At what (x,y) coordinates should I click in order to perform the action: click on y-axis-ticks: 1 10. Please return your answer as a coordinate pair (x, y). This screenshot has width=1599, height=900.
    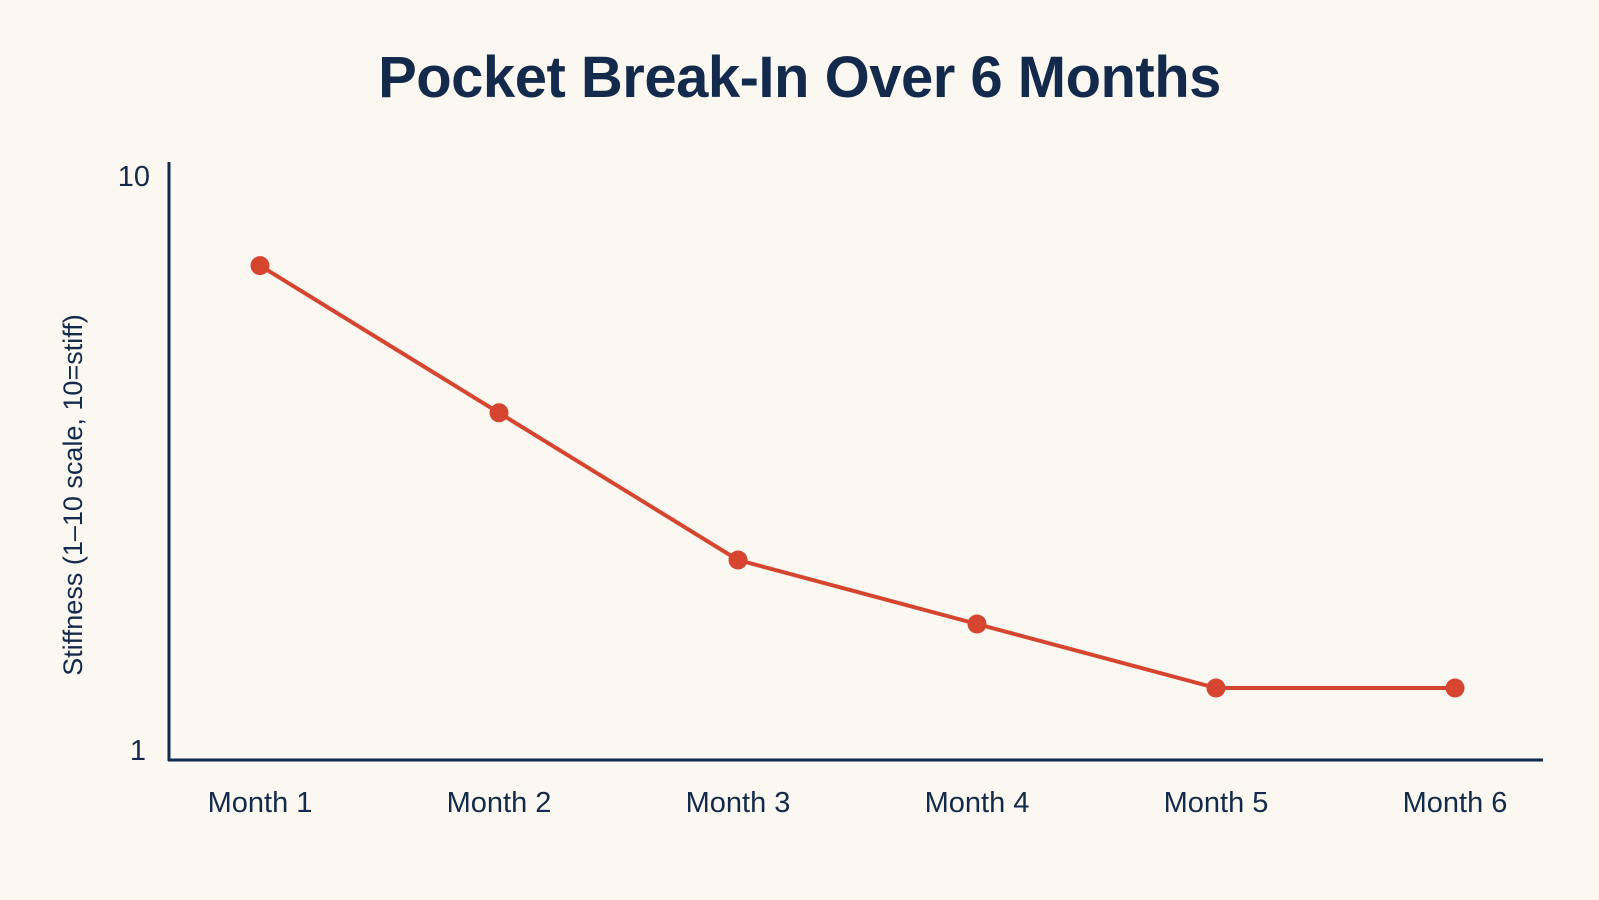
    Looking at the image, I should click on (134, 464).